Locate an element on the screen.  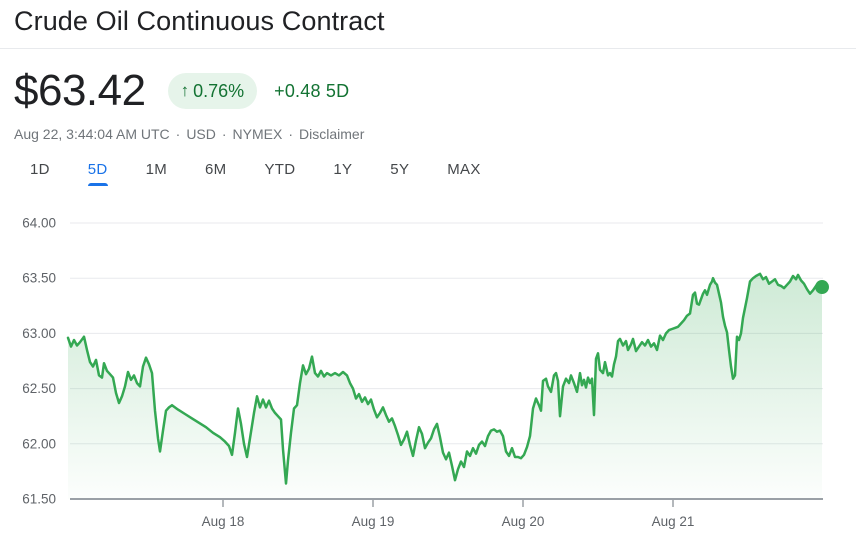
quote-currency: USD is located at coordinates (201, 134).